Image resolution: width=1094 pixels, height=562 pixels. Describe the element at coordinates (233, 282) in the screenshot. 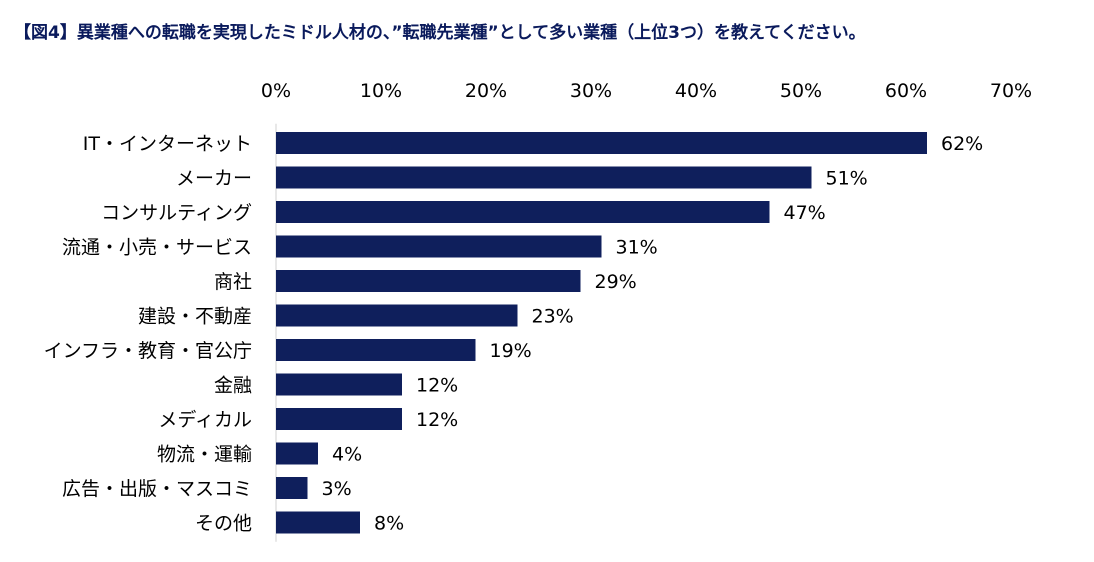

I see `category-label: 商社` at that location.